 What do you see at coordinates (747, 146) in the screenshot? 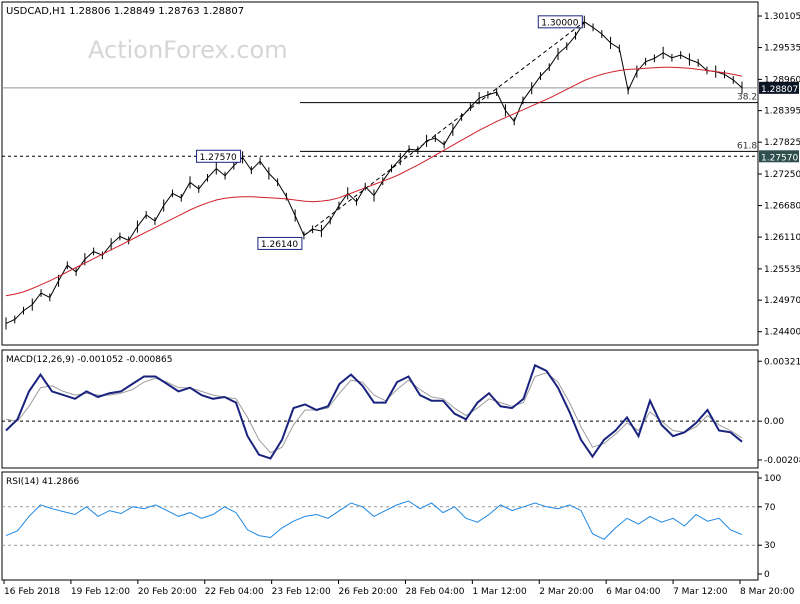
I see `fib-level-label: 61.8` at bounding box center [747, 146].